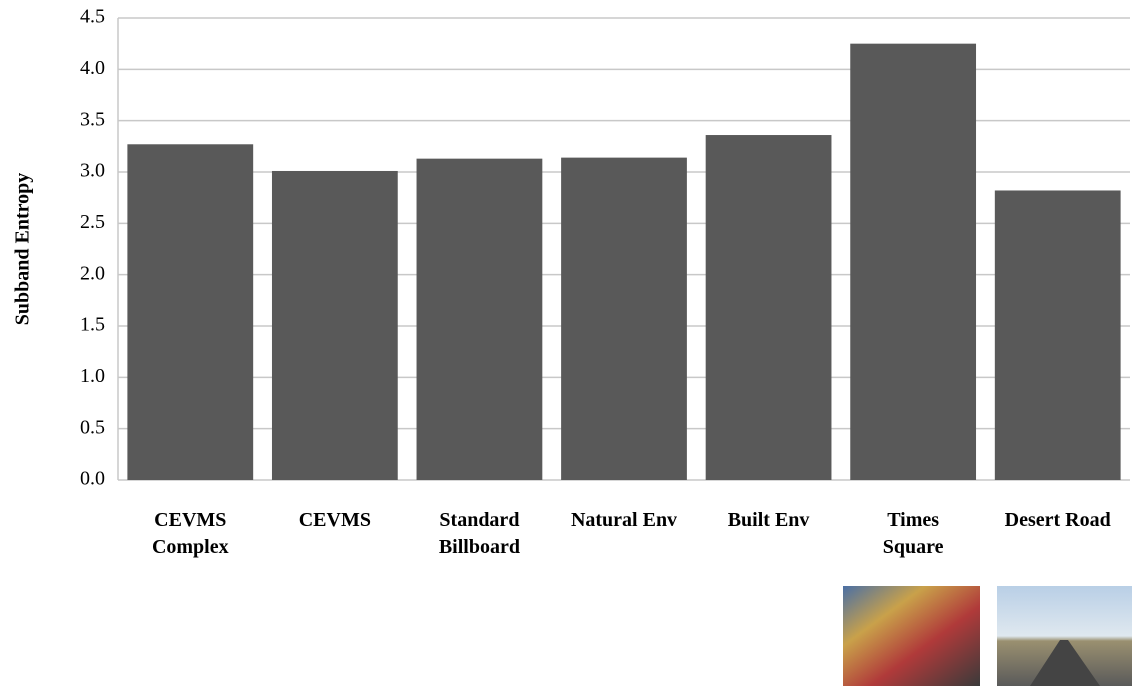  Describe the element at coordinates (768, 520) in the screenshot. I see `x-tick-label: Built Env` at that location.